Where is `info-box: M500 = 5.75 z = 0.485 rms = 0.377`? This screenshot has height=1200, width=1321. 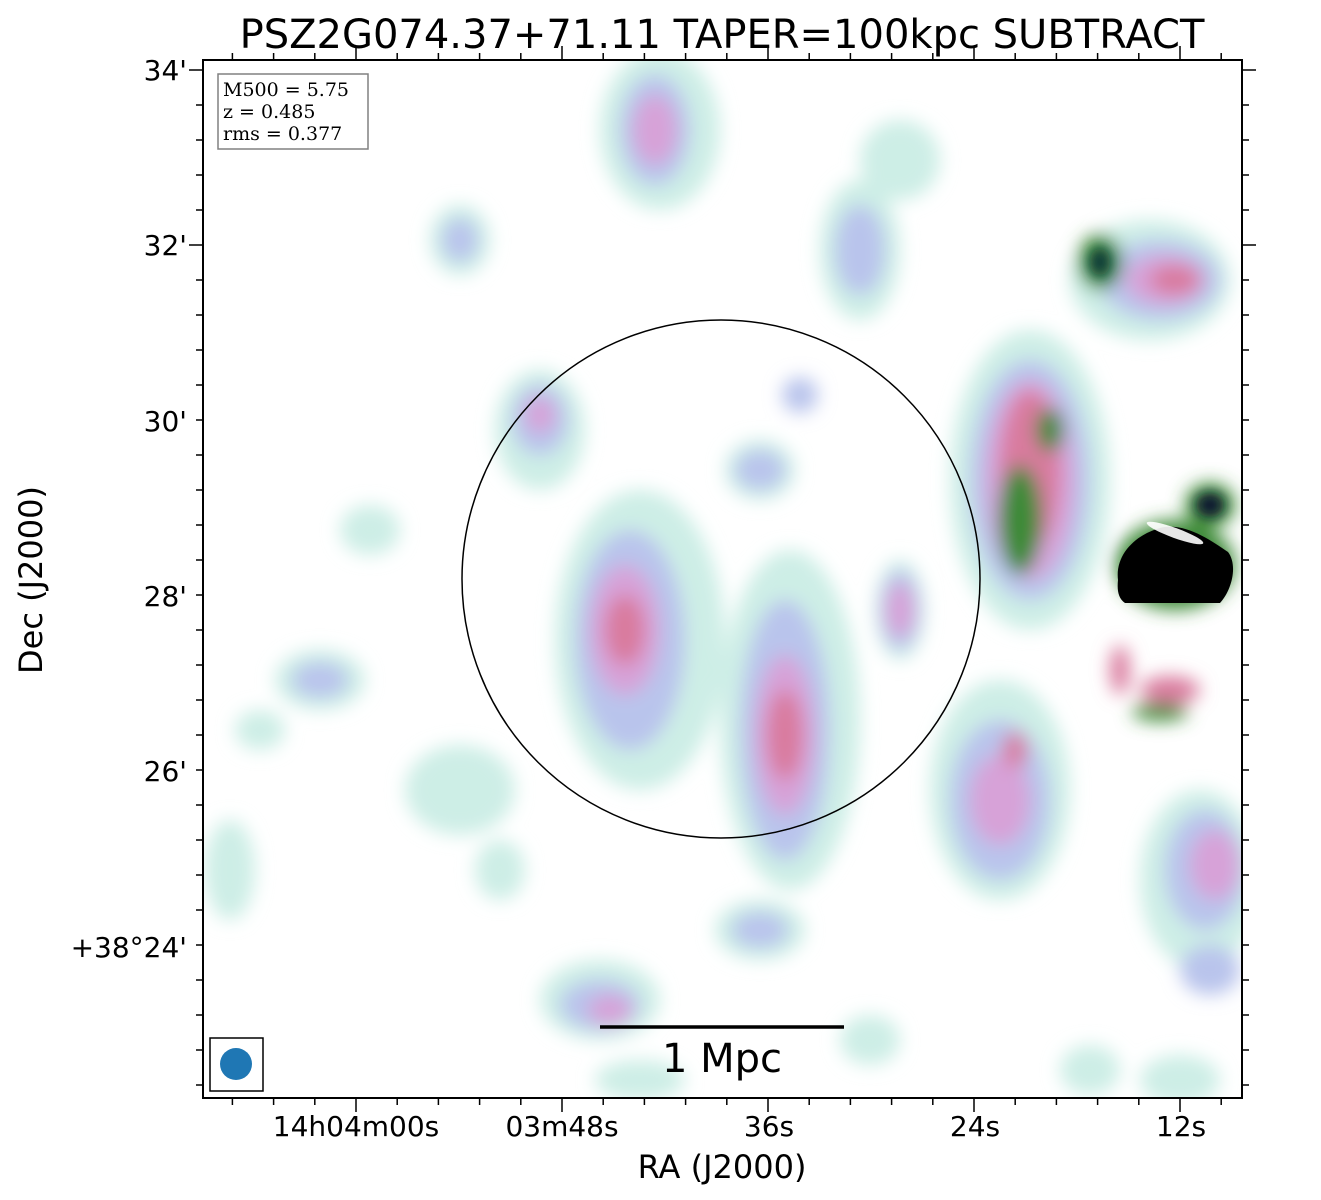
info-box: M500 = 5.75 z = 0.485 rms = 0.377 is located at coordinates (293, 111).